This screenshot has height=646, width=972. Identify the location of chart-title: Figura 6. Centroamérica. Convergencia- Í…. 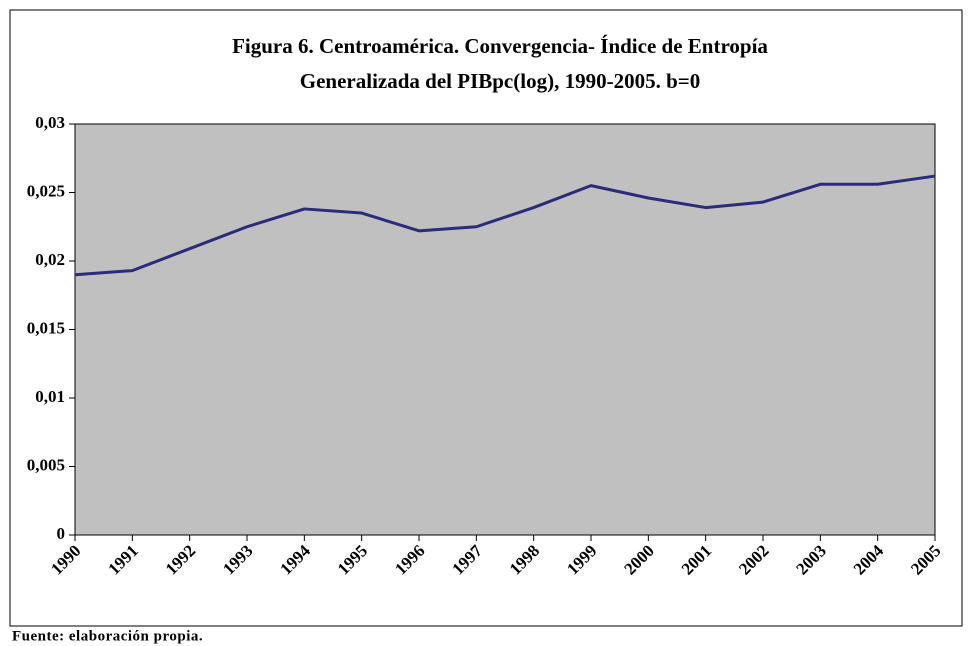
(500, 46).